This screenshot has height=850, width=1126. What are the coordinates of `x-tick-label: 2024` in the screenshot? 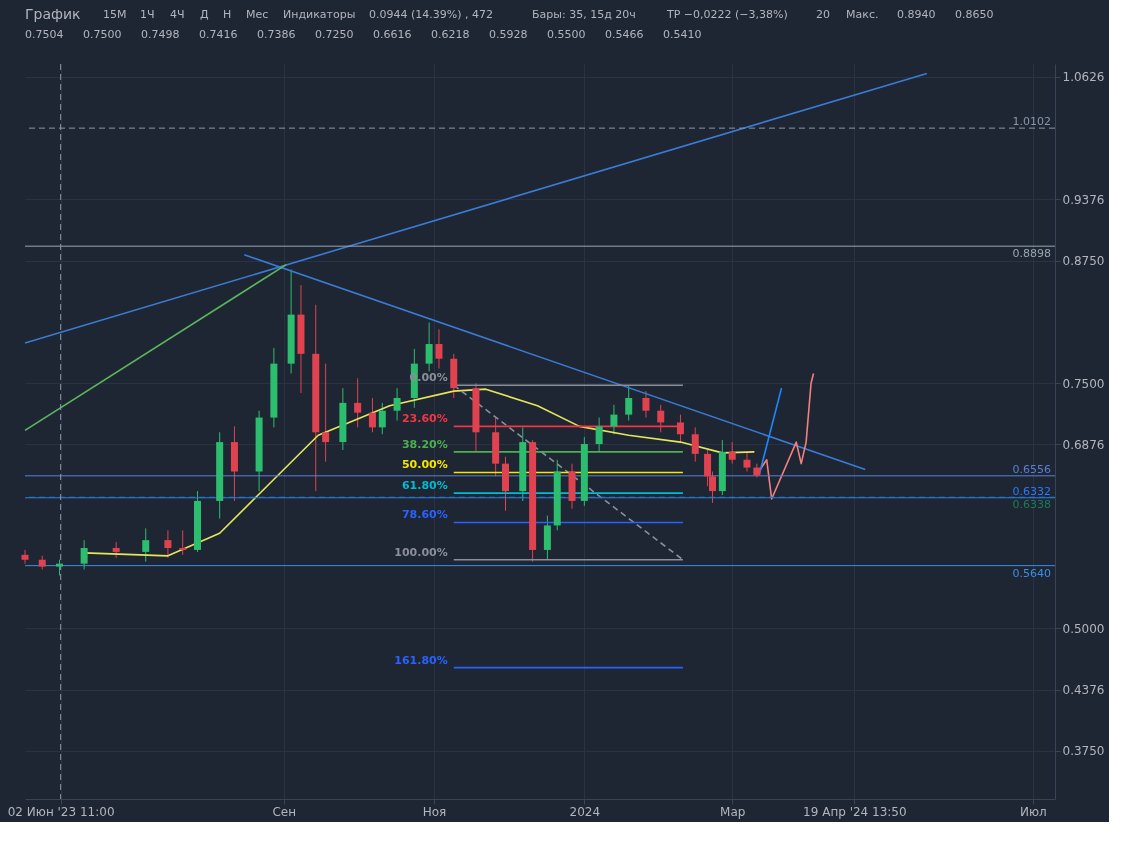 It's located at (585, 811).